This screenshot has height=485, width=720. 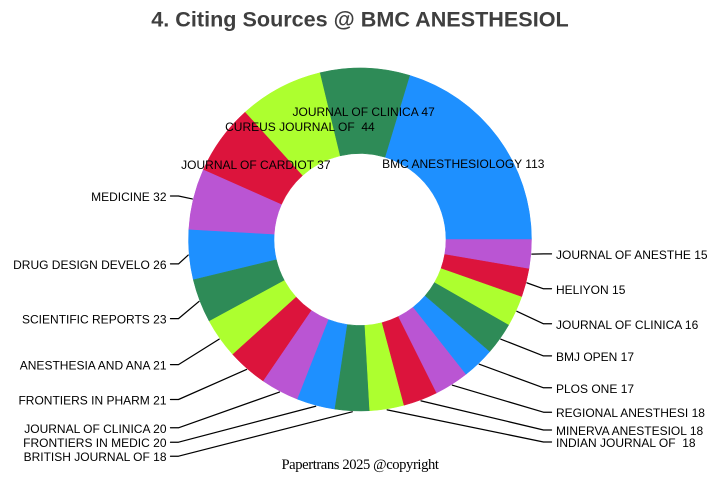 I want to click on svg-text: FRONTIERS IN PHARM 21, so click(x=92, y=401).